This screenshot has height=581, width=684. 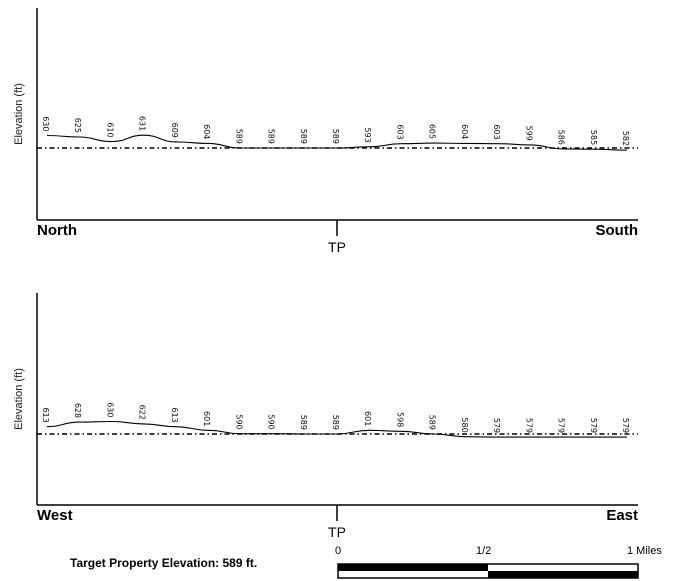 I want to click on right-direction-label: South, so click(x=617, y=230).